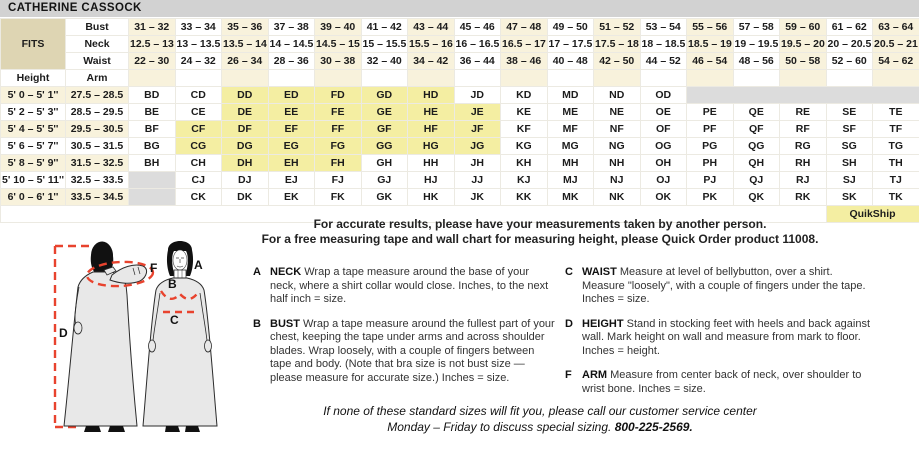  I want to click on page-title: CATHERINE CASSOCK, so click(459, 8).